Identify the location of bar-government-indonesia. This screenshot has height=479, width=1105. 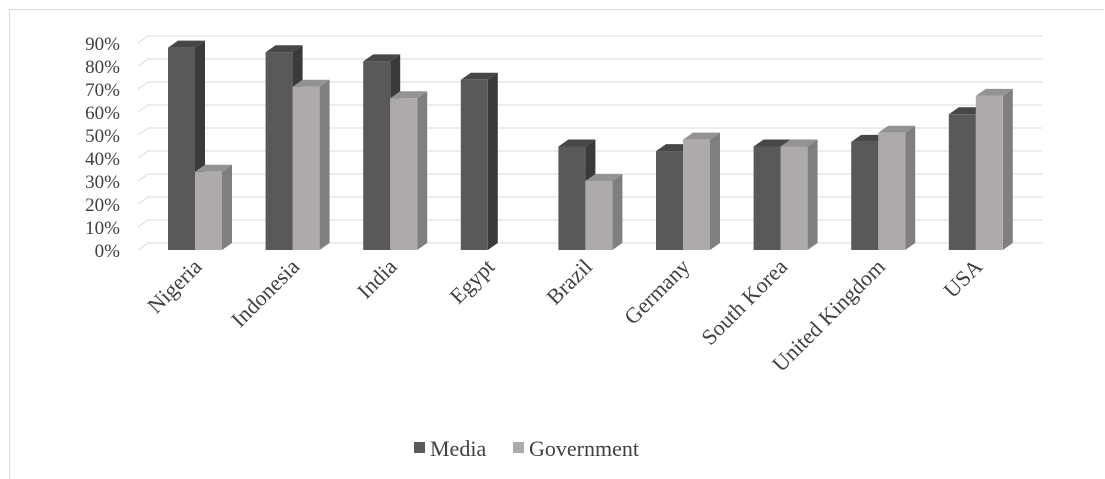
(311, 164).